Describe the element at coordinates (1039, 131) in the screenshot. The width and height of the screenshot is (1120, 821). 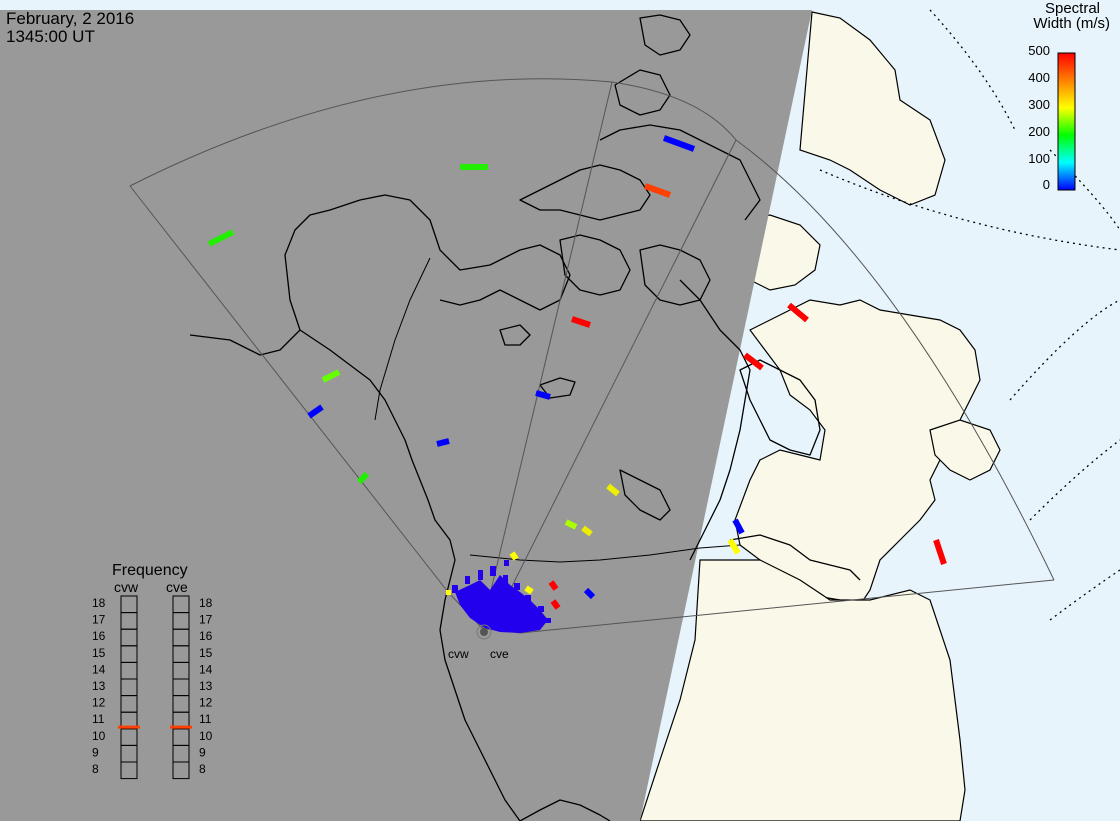
I see `colorbar-tick: 200` at that location.